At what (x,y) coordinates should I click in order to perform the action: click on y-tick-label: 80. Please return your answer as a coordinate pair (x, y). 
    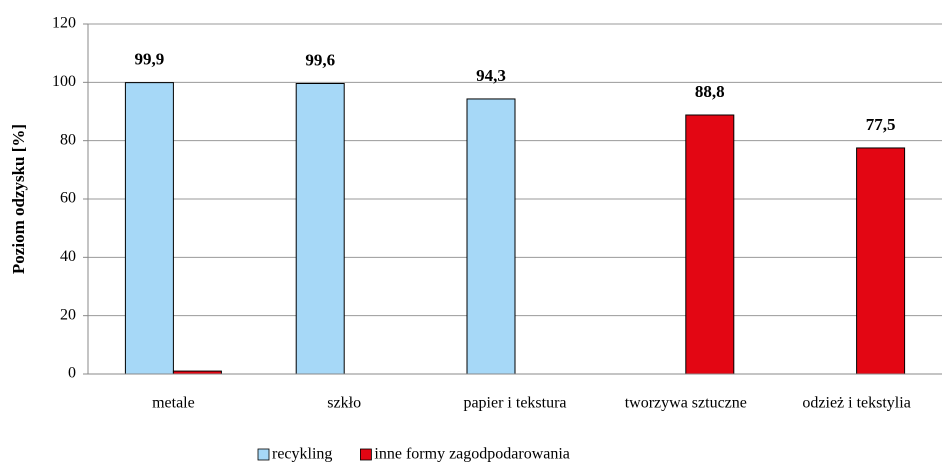
    Looking at the image, I should click on (68, 139).